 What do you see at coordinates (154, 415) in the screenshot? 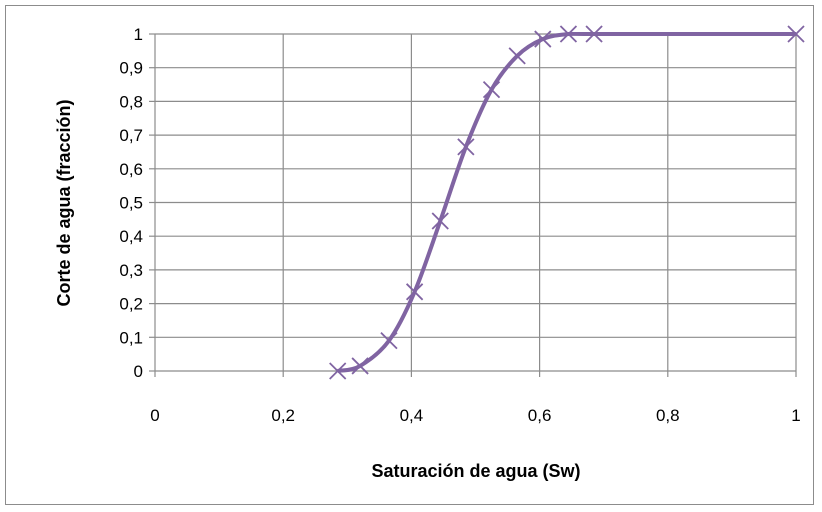
I see `x-tick-label: 0` at bounding box center [154, 415].